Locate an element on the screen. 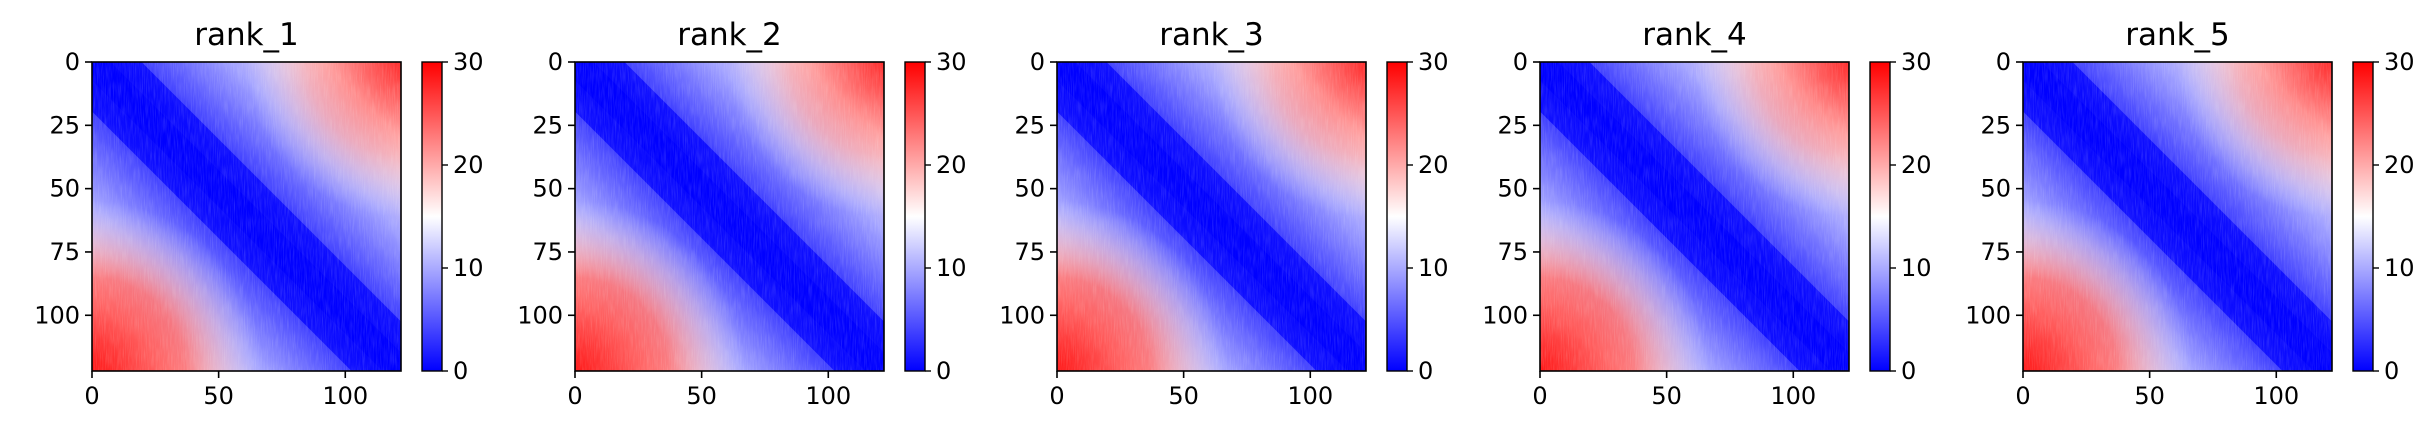 The height and width of the screenshot is (438, 2435). panel-title: rank_1 is located at coordinates (246, 35).